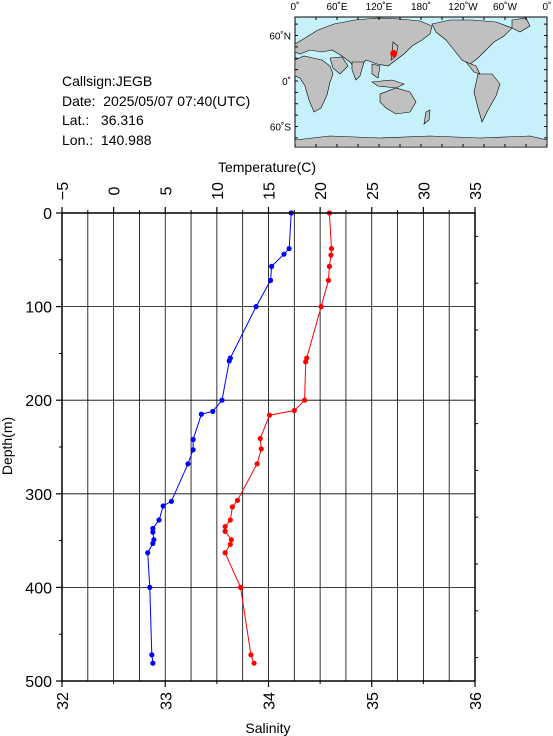 The width and height of the screenshot is (553, 736). Describe the element at coordinates (38, 308) in the screenshot. I see `y-tick-label: 100` at that location.